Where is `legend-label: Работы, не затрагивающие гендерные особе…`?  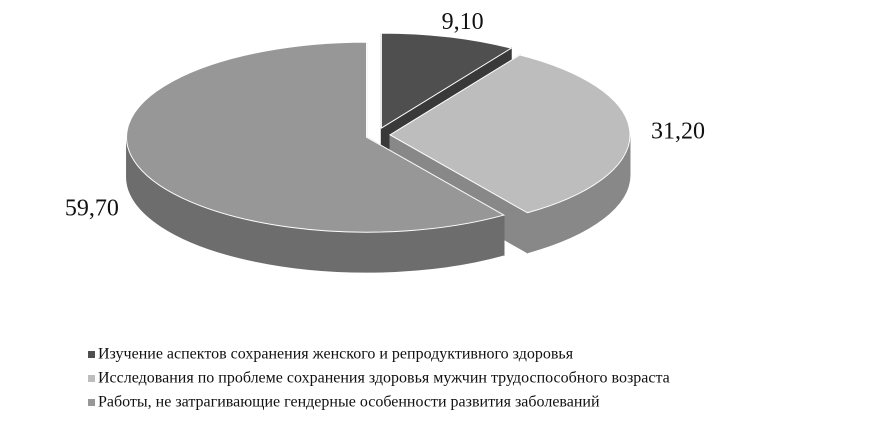
legend-label: Работы, не затрагивающие гендерные особе… is located at coordinates (349, 402).